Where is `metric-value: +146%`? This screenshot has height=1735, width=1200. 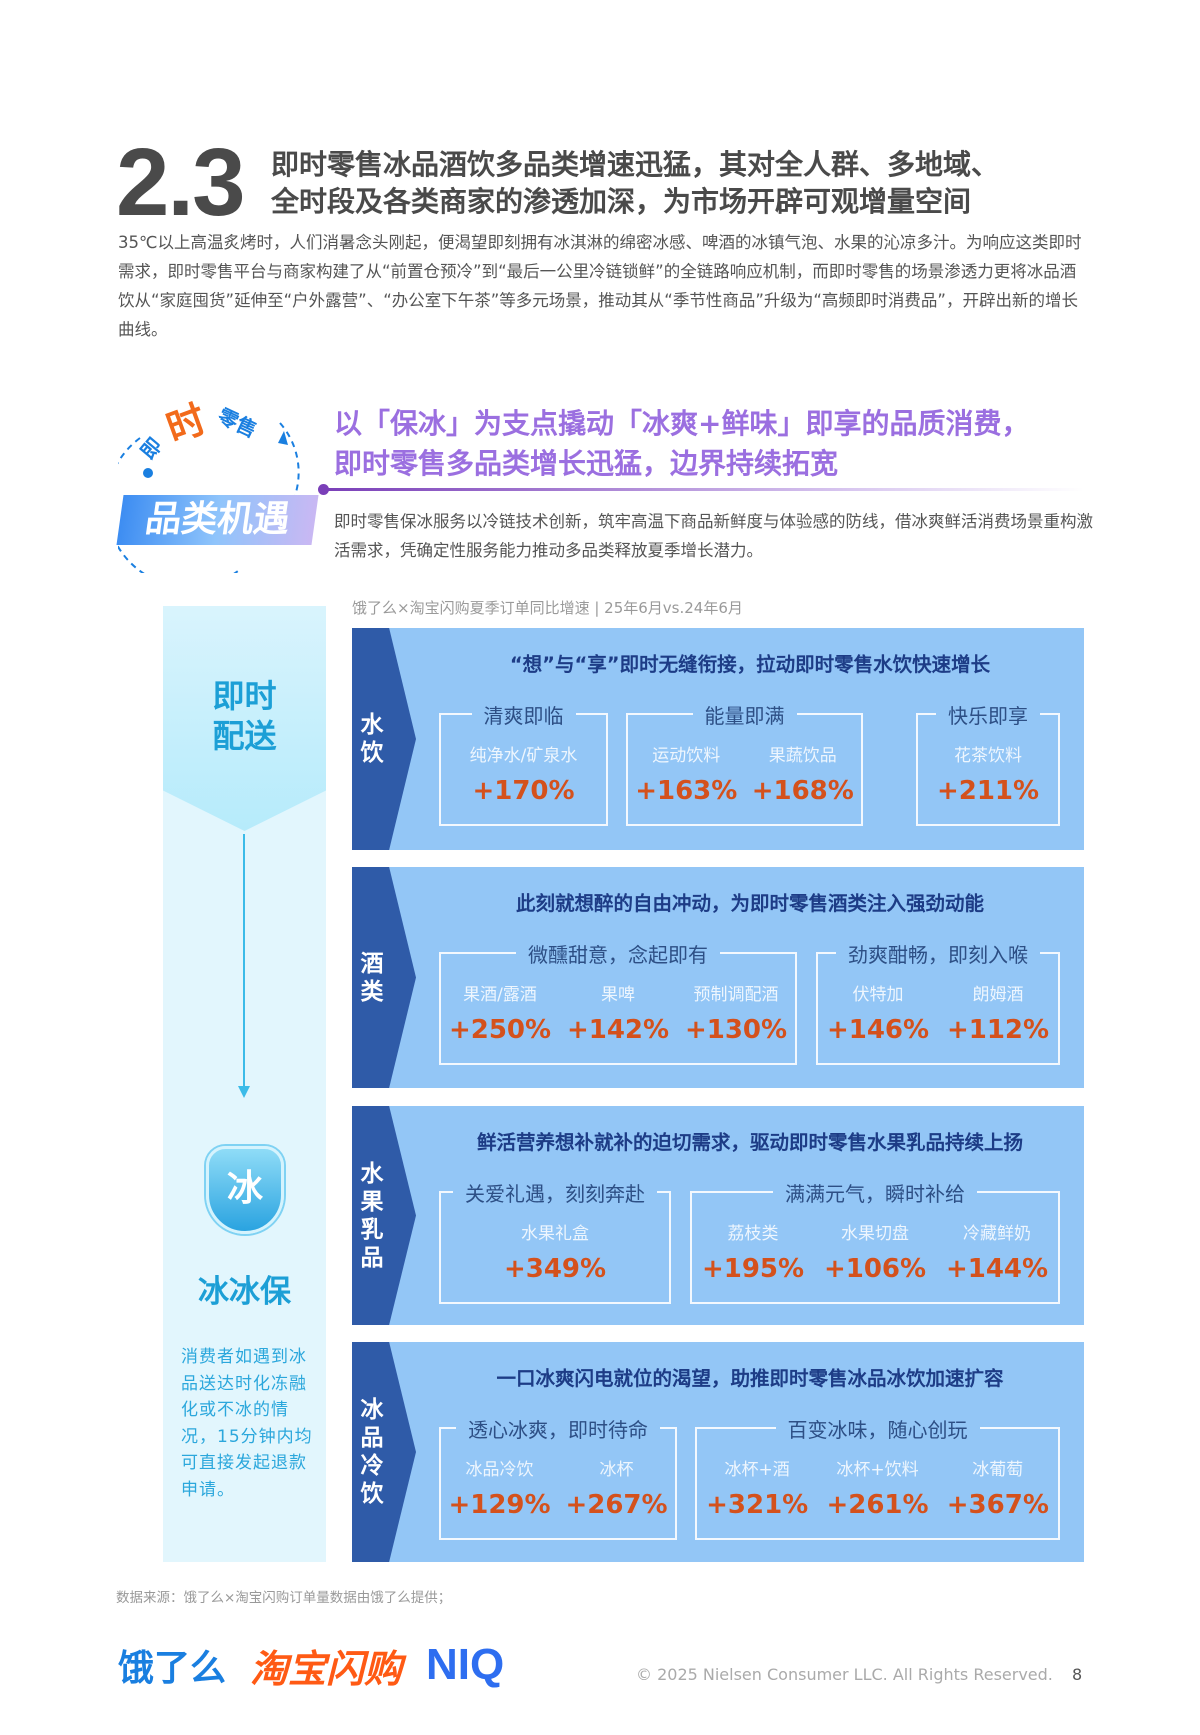
metric-value: +146% is located at coordinates (878, 1030).